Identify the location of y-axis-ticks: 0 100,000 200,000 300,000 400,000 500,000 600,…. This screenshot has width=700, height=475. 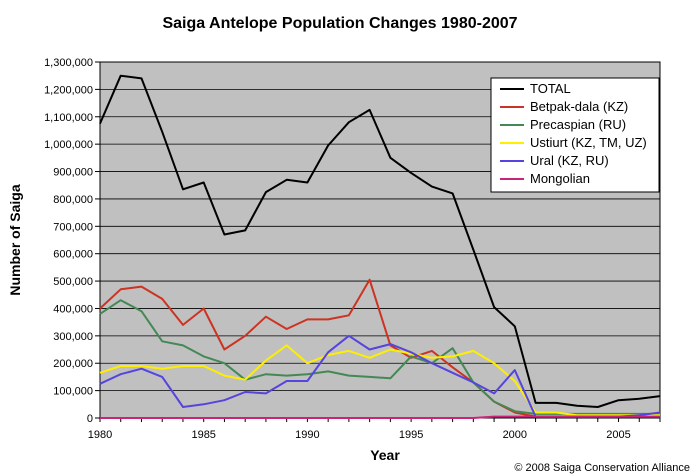
(72, 241).